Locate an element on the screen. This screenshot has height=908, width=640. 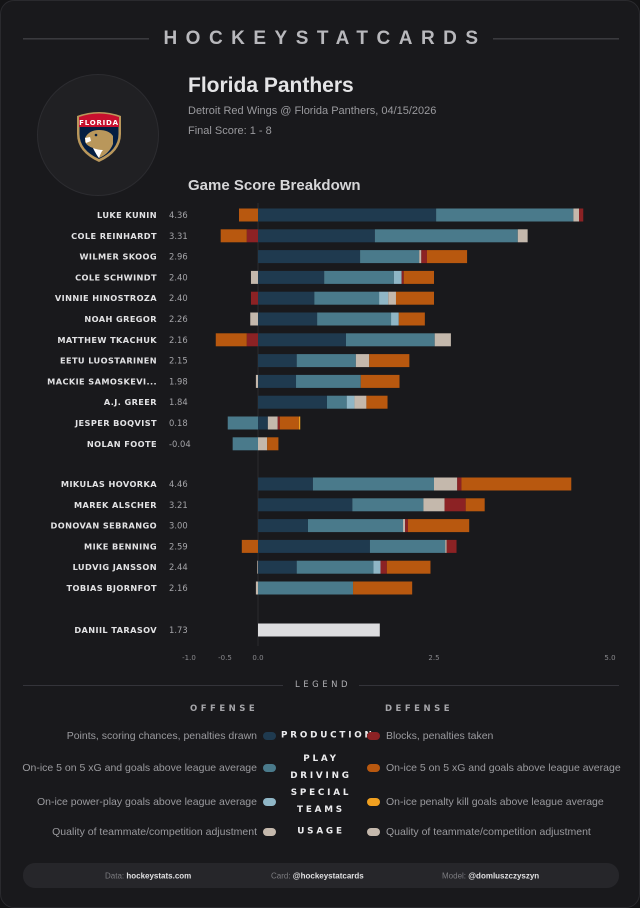
footer-card-handle: @hockeystatcards is located at coordinates (328, 875).